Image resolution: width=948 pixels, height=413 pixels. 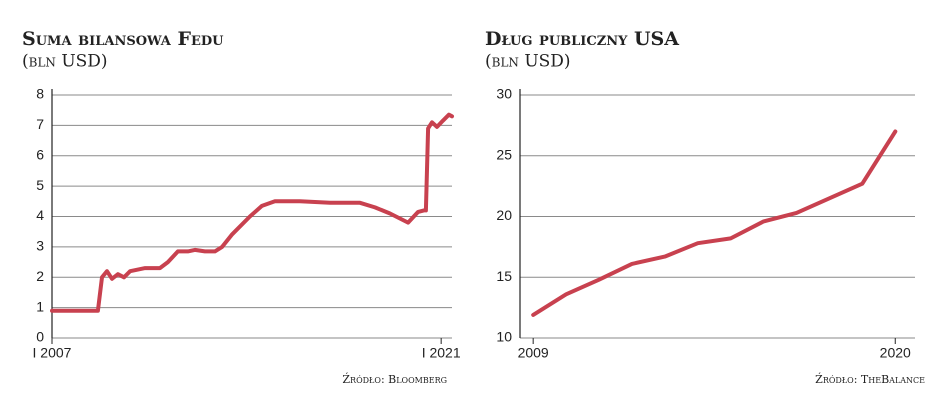 I want to click on x-tick-label: 2020, so click(x=895, y=353).